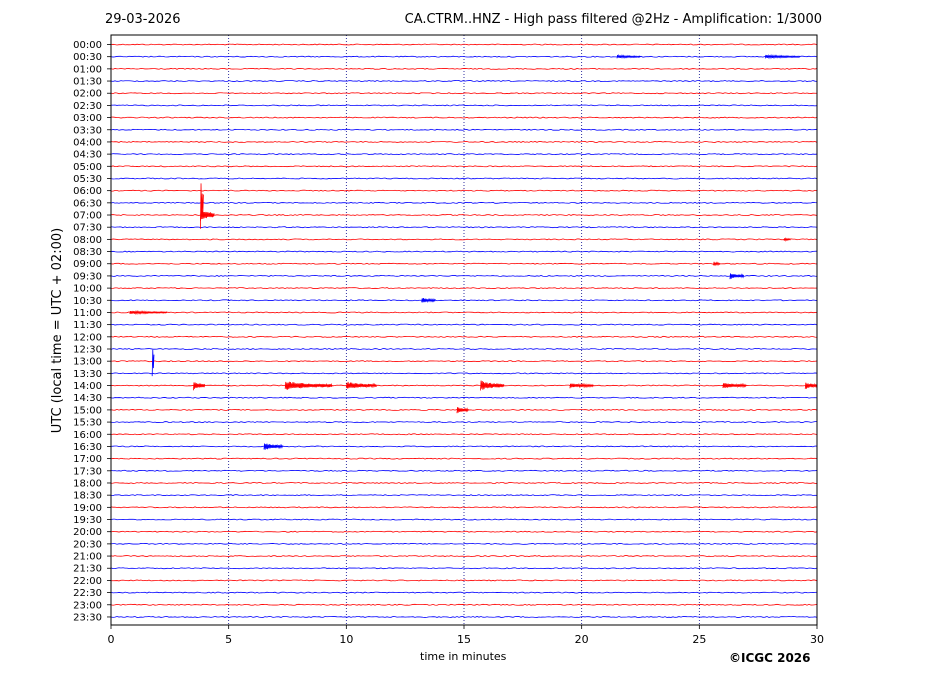 The image size is (927, 696). I want to click on y-tick-label: 09:30, so click(87, 276).